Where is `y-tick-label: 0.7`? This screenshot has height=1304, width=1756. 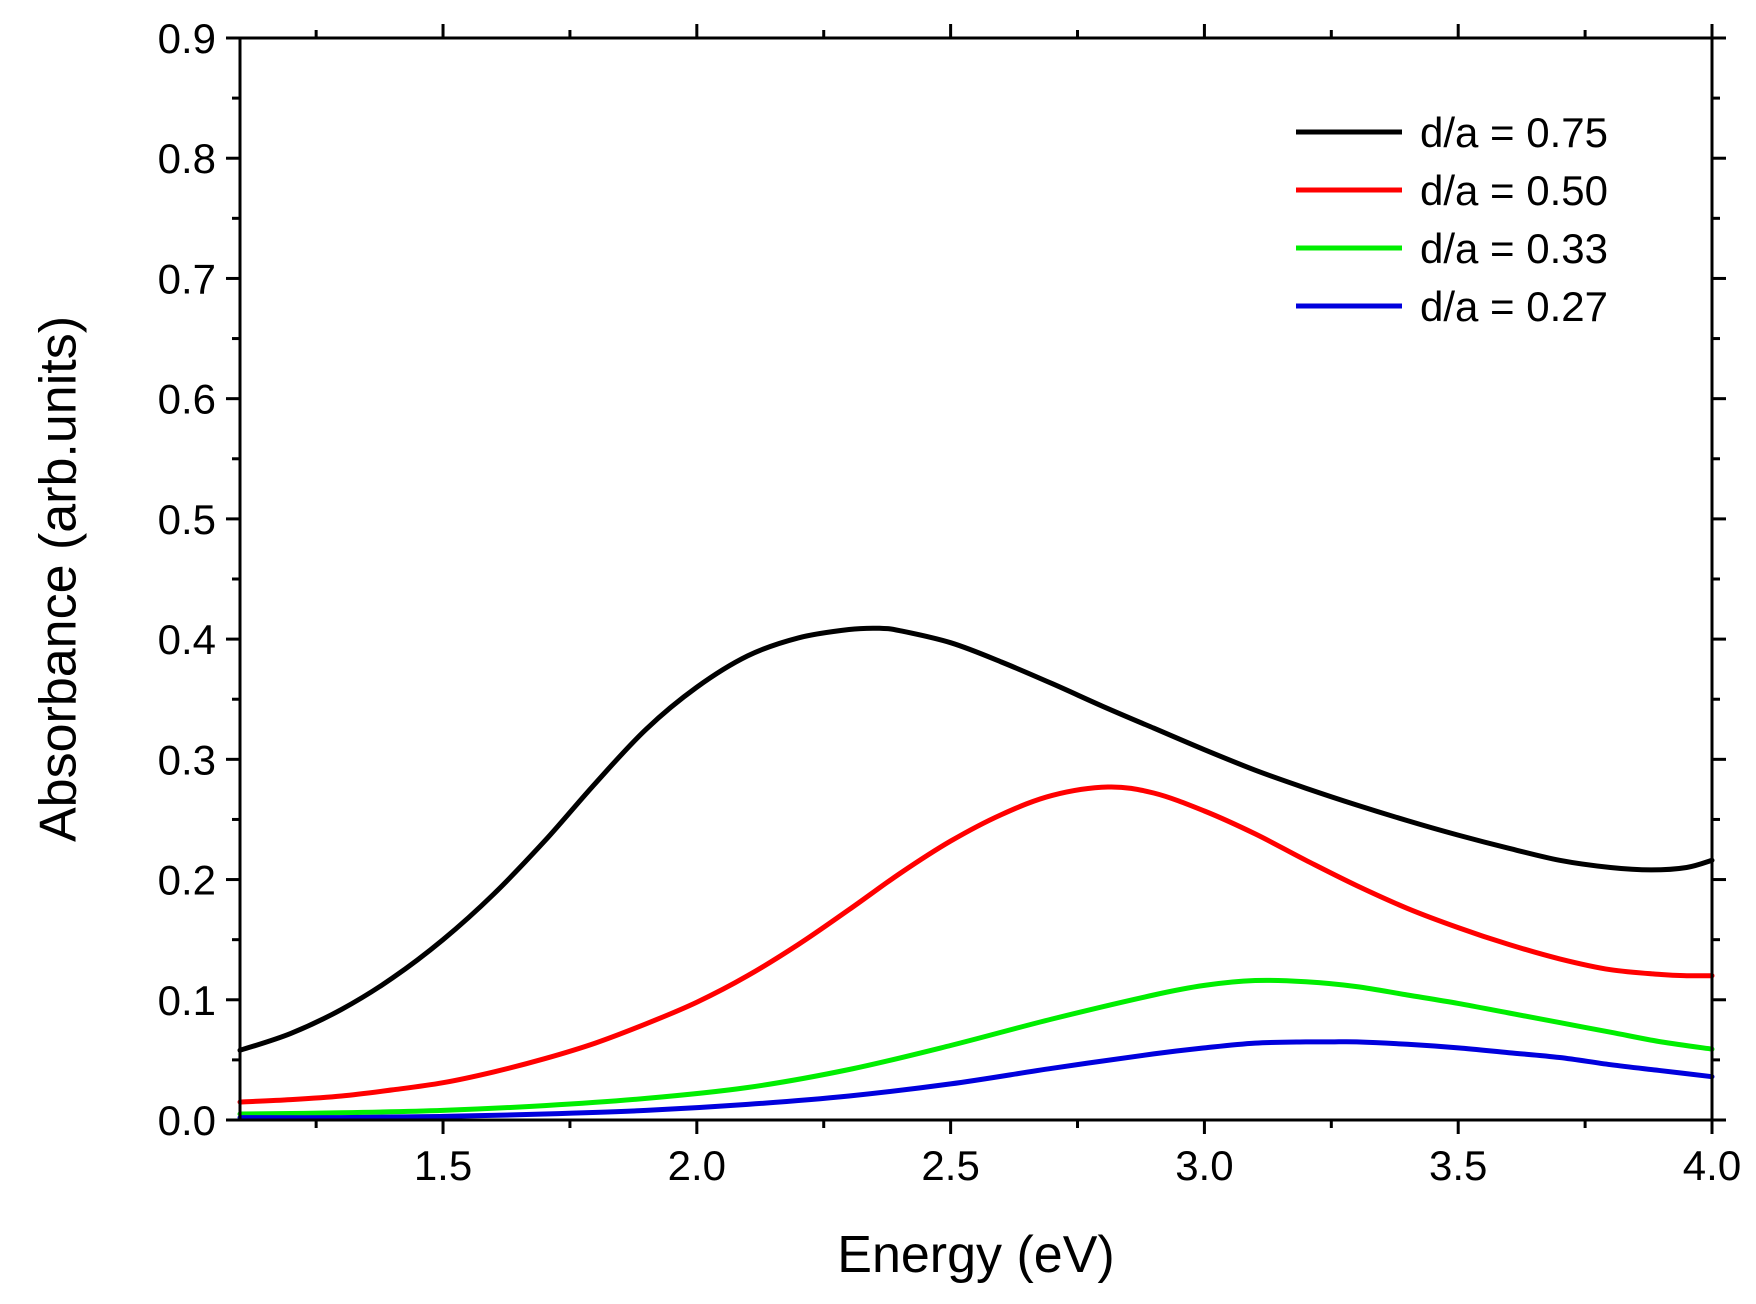 y-tick-label: 0.7 is located at coordinates (187, 278).